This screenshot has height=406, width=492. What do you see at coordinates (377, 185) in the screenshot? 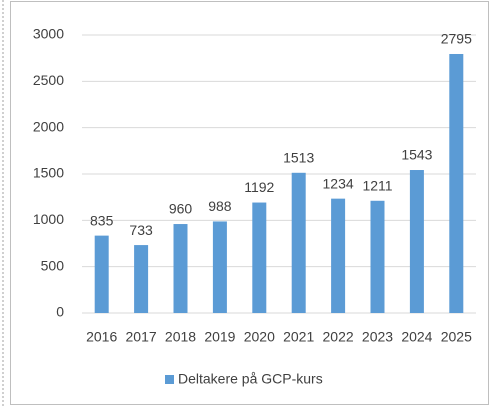
I see `data-label: 1211` at bounding box center [377, 185].